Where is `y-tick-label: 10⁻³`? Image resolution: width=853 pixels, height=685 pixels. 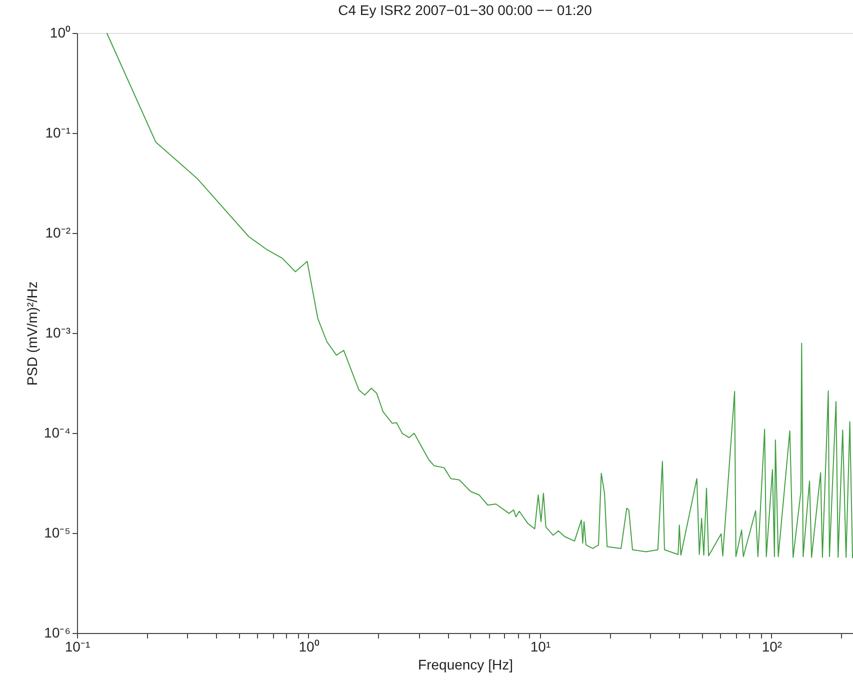 y-tick-label: 10⁻³ is located at coordinates (58, 332).